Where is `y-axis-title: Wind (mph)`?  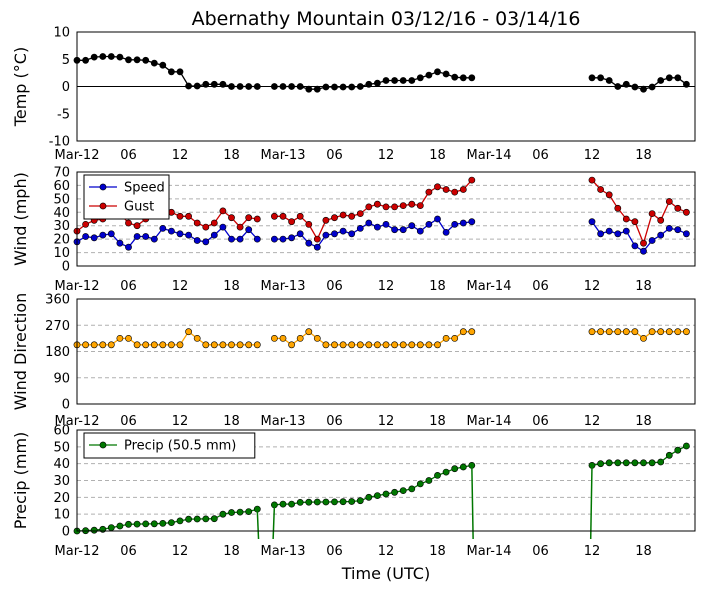
y-axis-title: Wind (mph) is located at coordinates (20, 219).